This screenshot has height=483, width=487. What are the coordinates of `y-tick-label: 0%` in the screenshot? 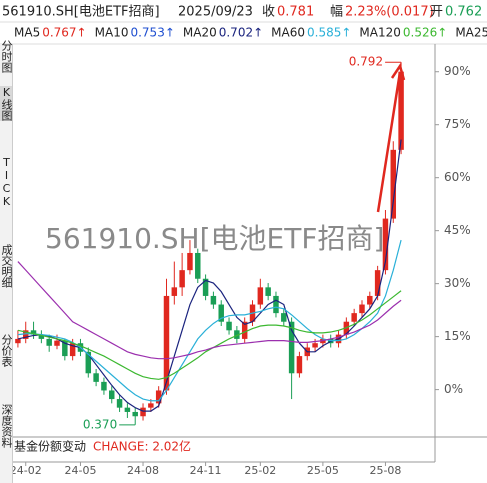 It's located at (453, 389).